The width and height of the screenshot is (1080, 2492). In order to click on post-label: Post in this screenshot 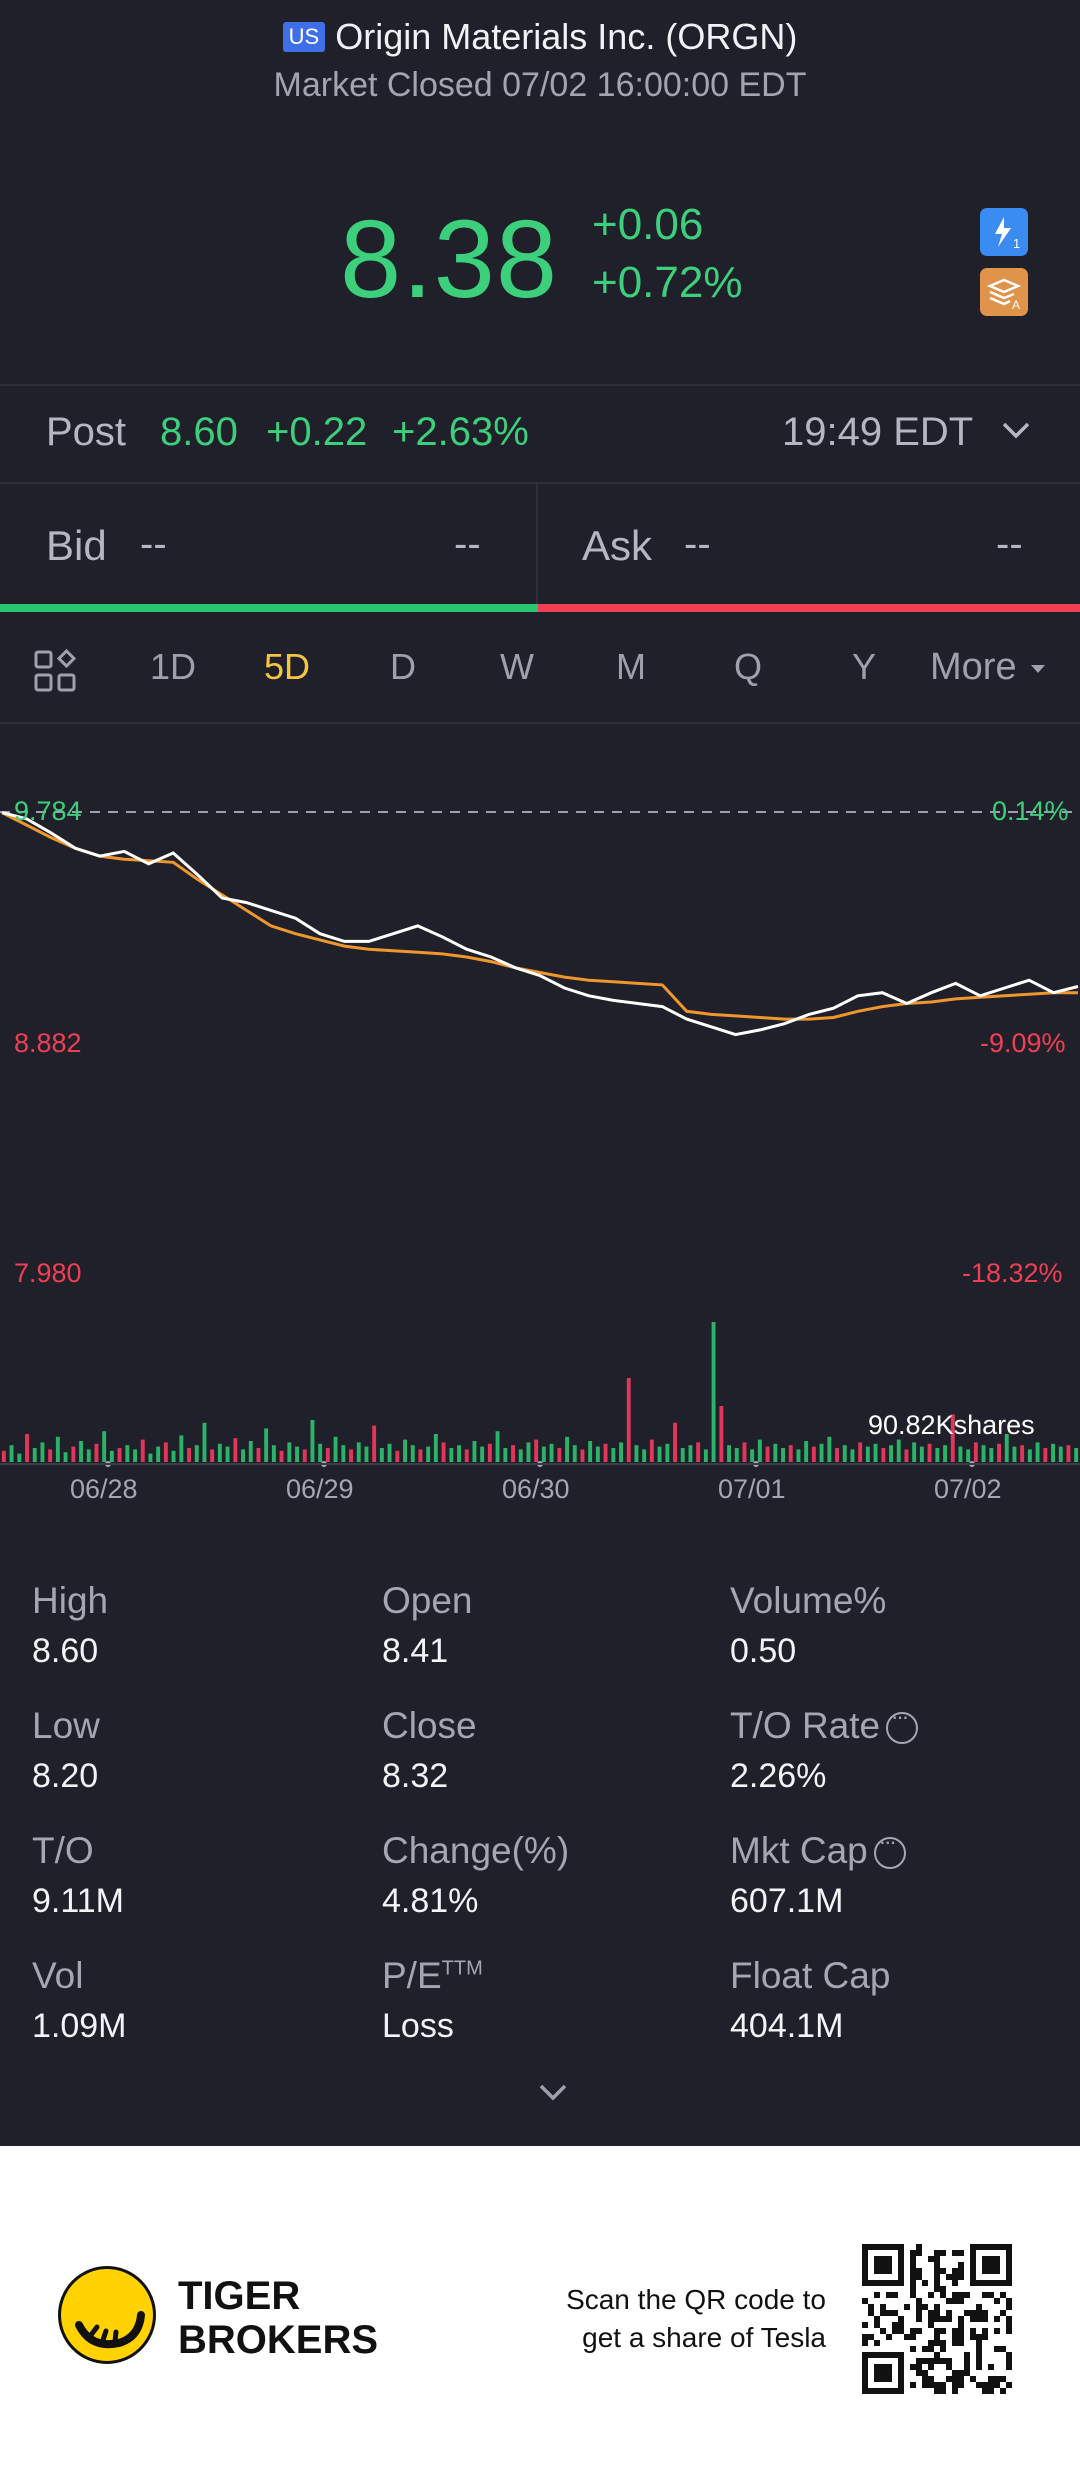, I will do `click(86, 432)`.